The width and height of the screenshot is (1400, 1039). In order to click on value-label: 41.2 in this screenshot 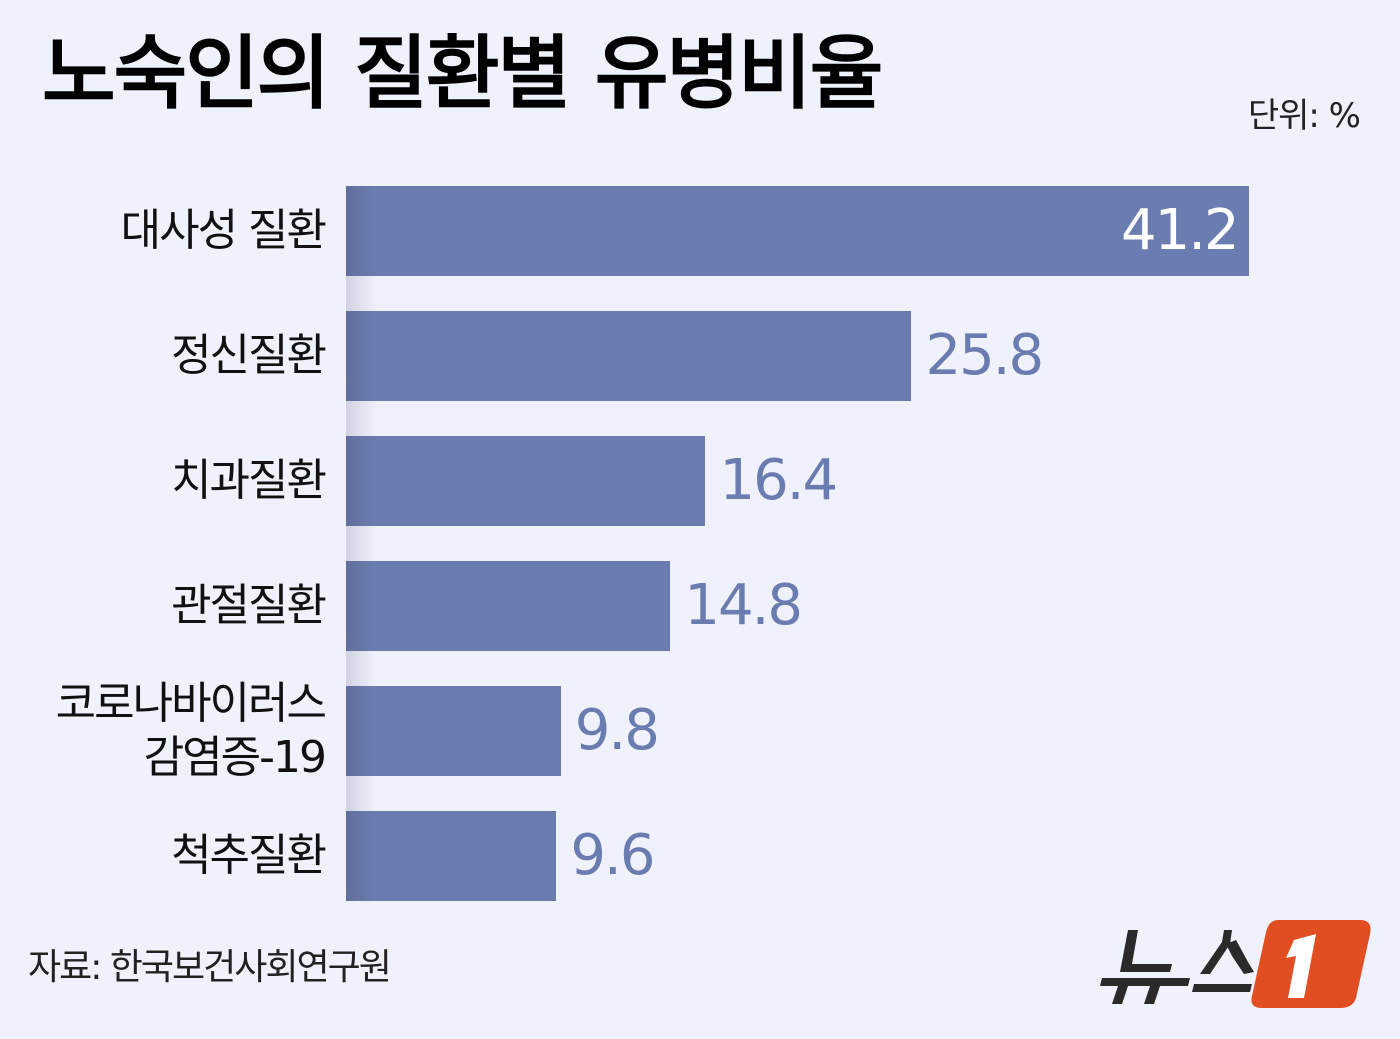, I will do `click(1180, 230)`.